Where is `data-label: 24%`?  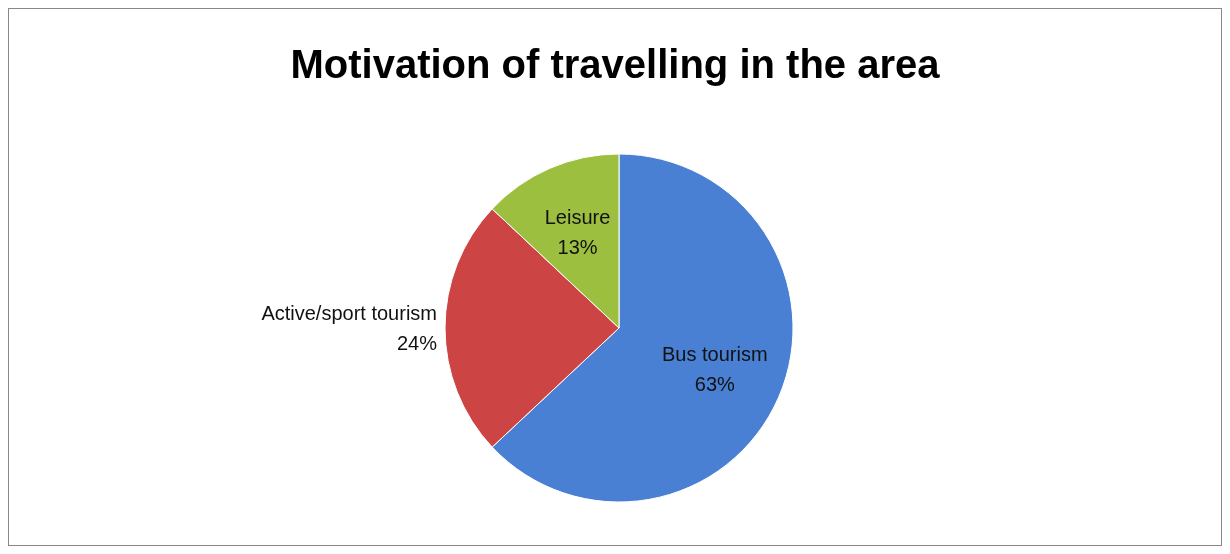
data-label: 24% is located at coordinates (417, 343).